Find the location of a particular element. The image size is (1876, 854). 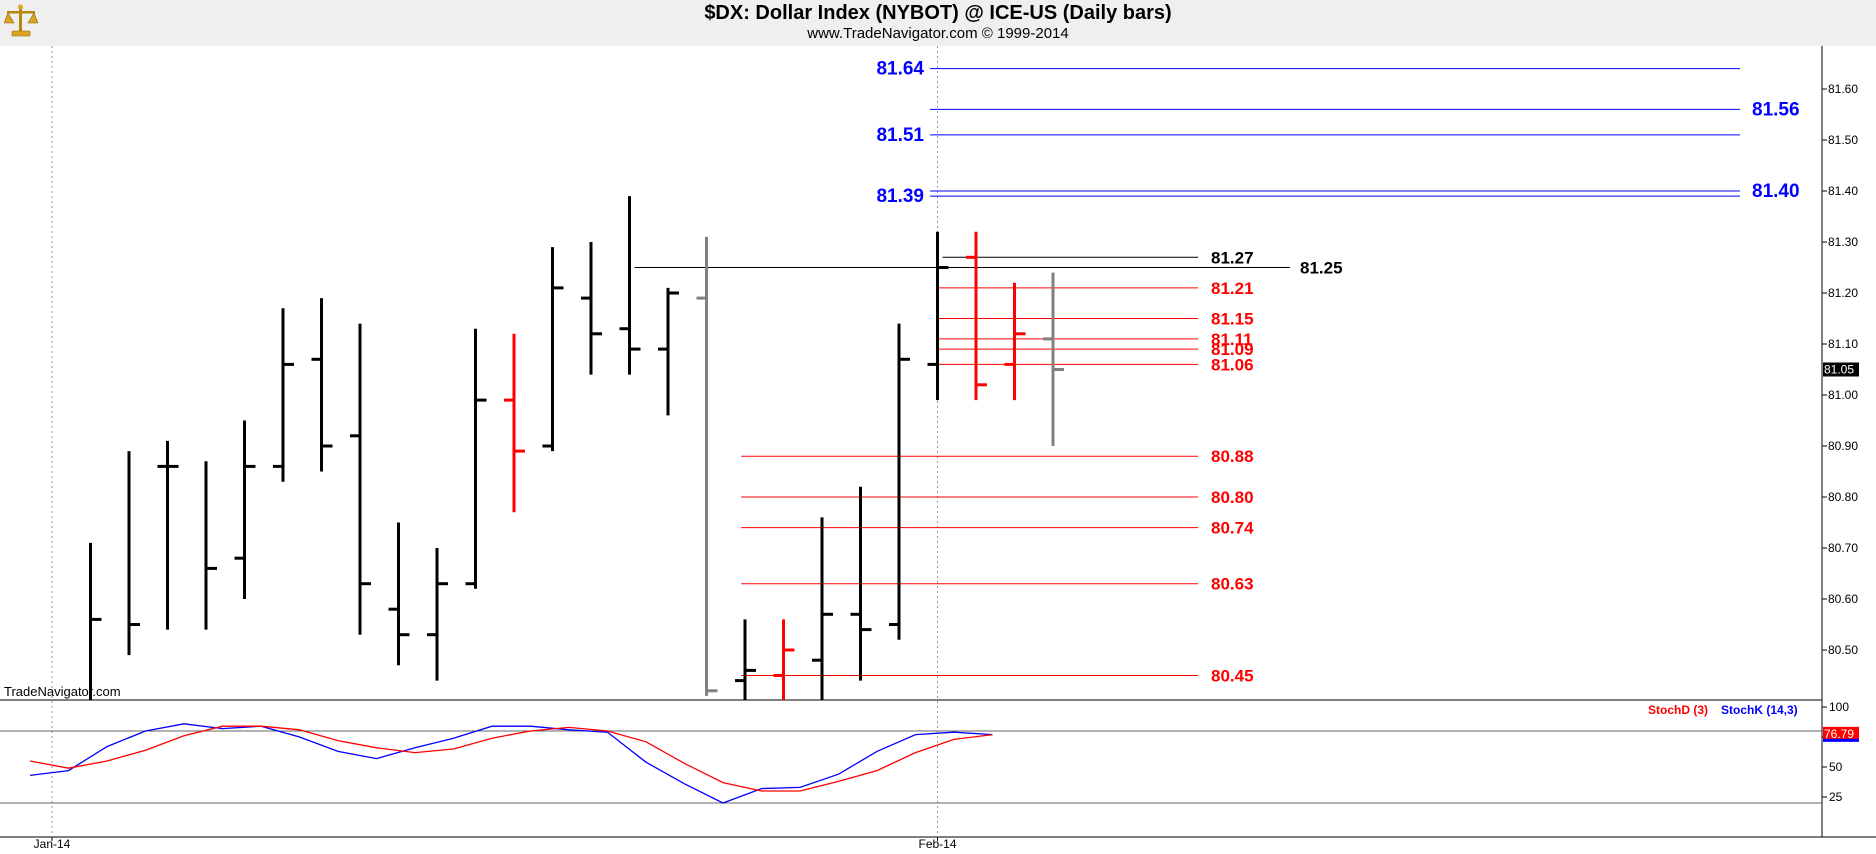

price-tick-label: 81.10 is located at coordinates (1843, 344).